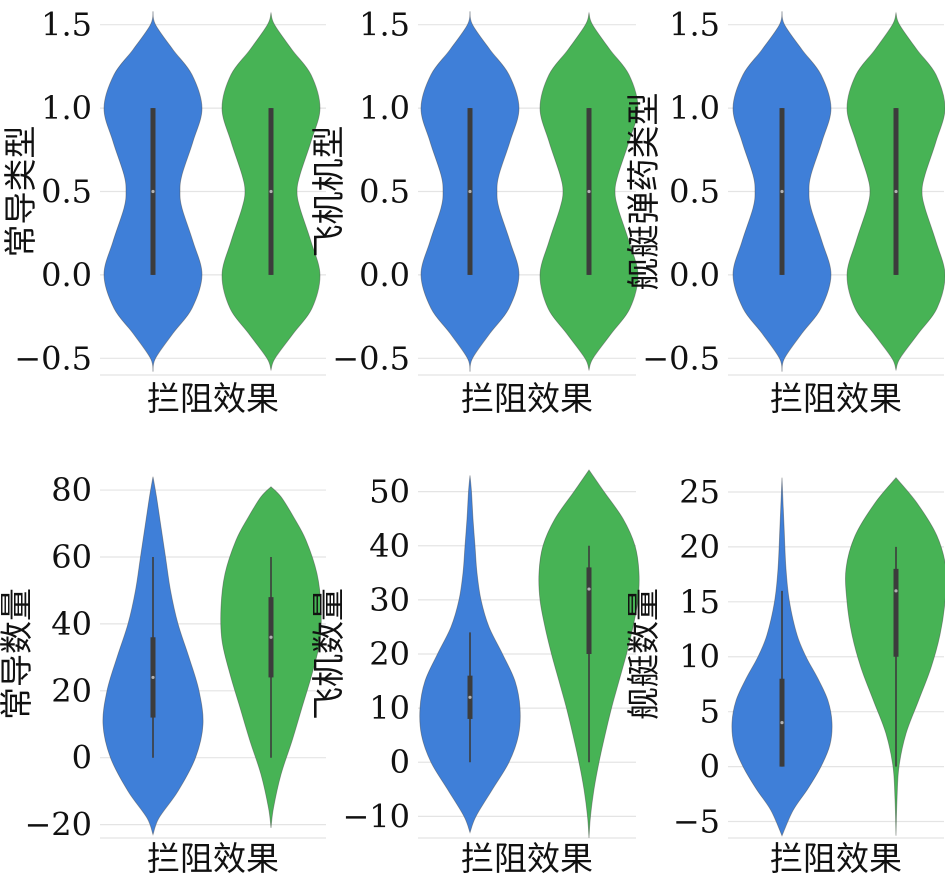 Image resolution: width=945 pixels, height=887 pixels. I want to click on y-tick-label: 30, so click(389, 600).